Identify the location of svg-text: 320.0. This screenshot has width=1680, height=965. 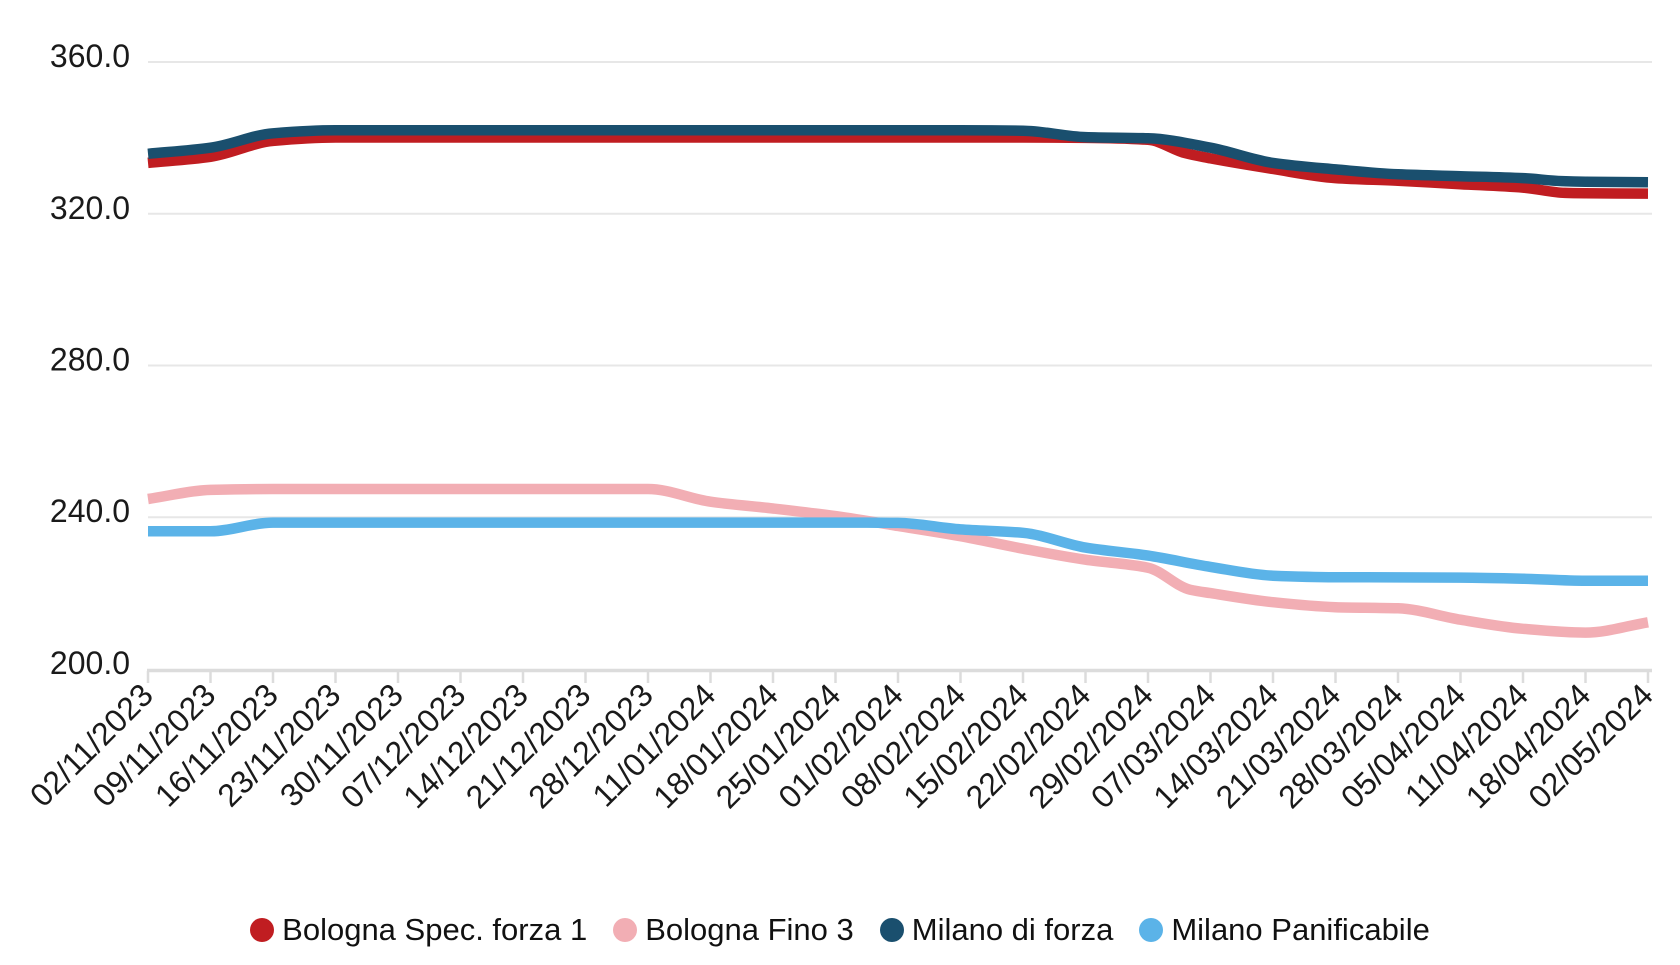
(90, 208).